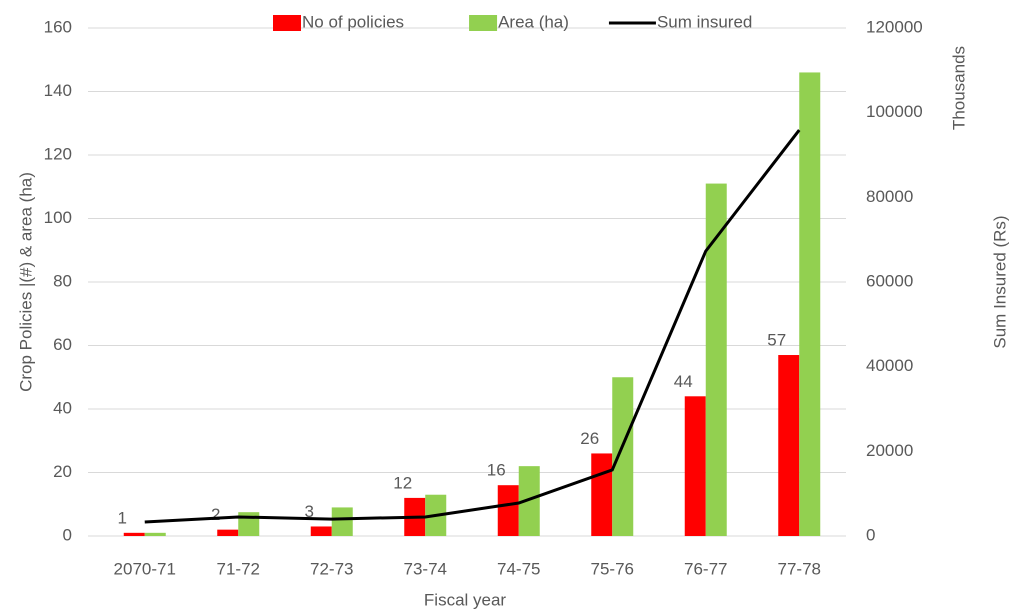 The height and width of the screenshot is (616, 1013). I want to click on y-tick-label: 80, so click(62, 280).